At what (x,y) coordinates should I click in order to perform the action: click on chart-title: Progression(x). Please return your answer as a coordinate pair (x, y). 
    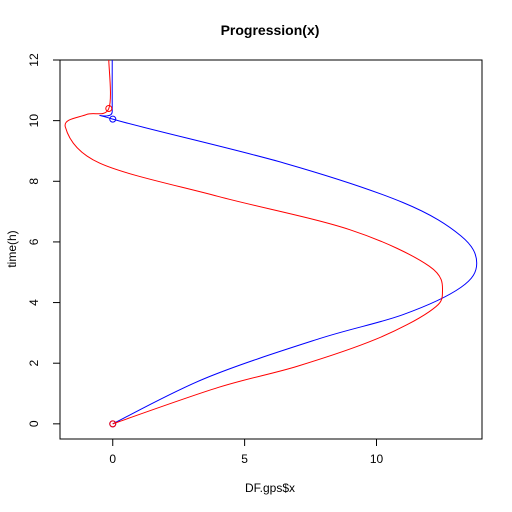
    Looking at the image, I should click on (270, 30).